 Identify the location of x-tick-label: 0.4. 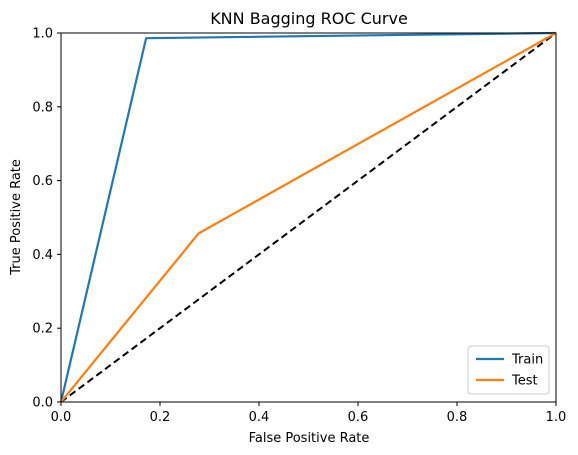
(259, 417).